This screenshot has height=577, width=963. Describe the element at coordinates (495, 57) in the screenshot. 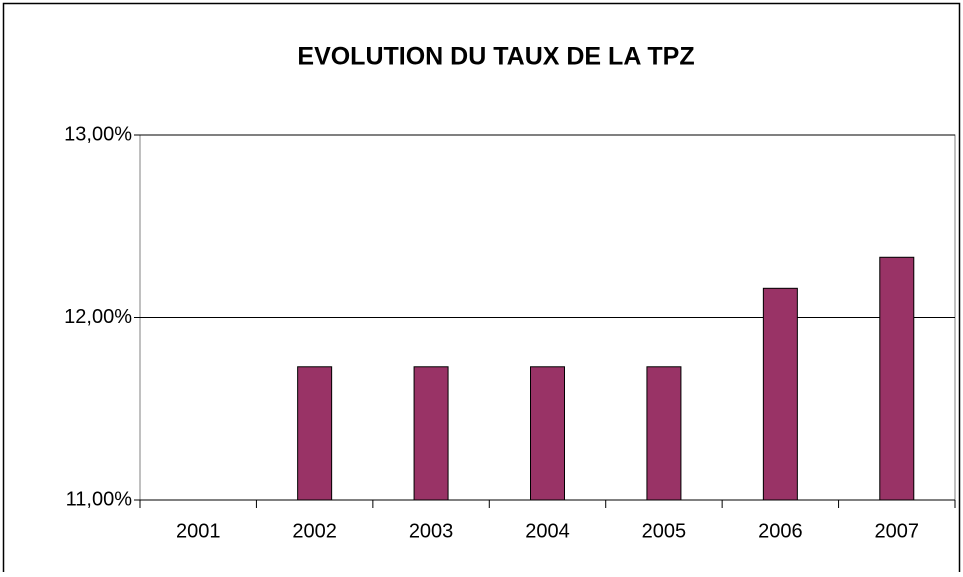

I see `chart-title: EVOLUTION DU TAUX DE LA TPZ` at that location.